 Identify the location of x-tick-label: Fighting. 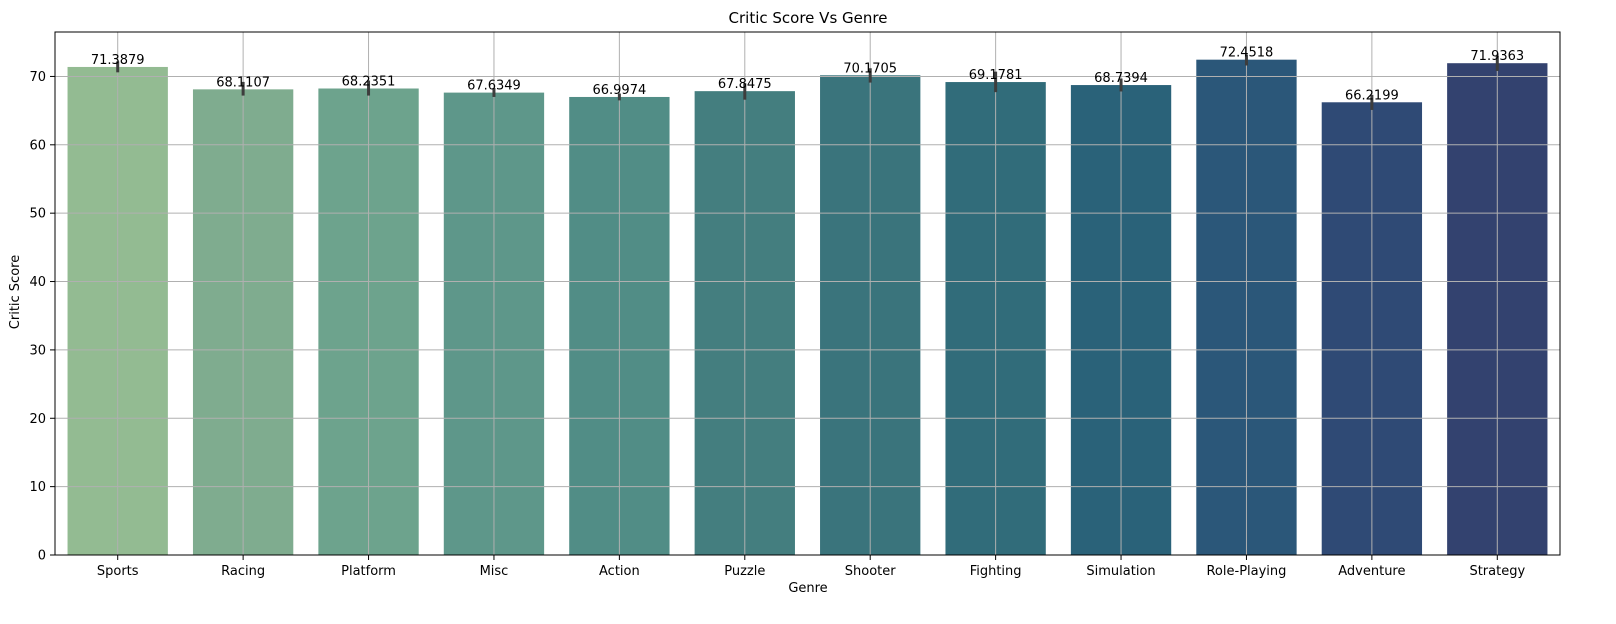
(996, 571).